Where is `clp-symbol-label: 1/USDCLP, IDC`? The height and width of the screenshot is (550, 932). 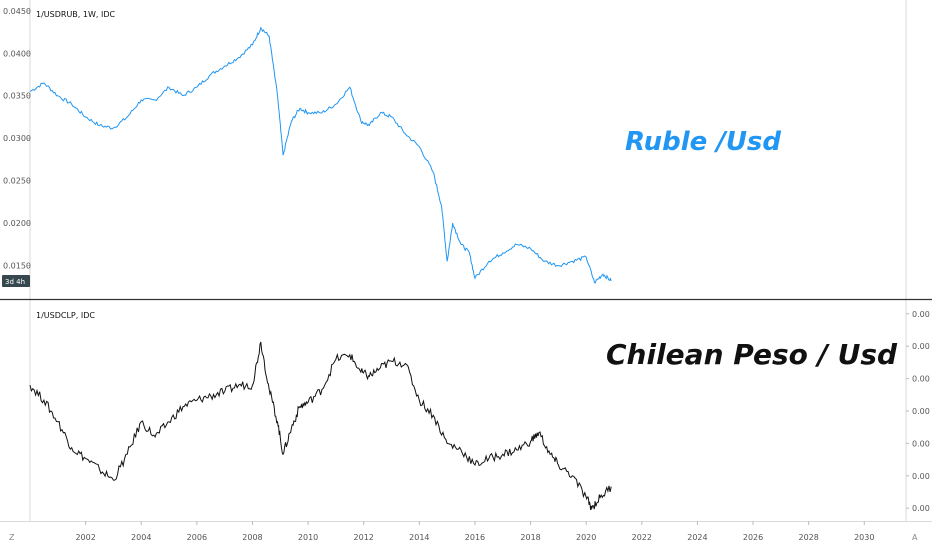 clp-symbol-label: 1/USDCLP, IDC is located at coordinates (65, 315).